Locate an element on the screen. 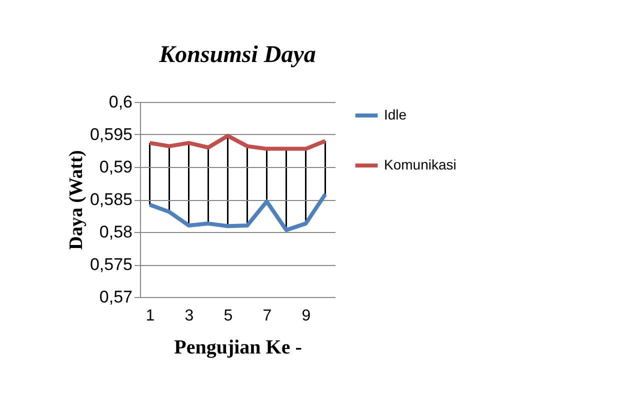 The height and width of the screenshot is (410, 633). chart-title: Konsumsi Daya is located at coordinates (237, 55).